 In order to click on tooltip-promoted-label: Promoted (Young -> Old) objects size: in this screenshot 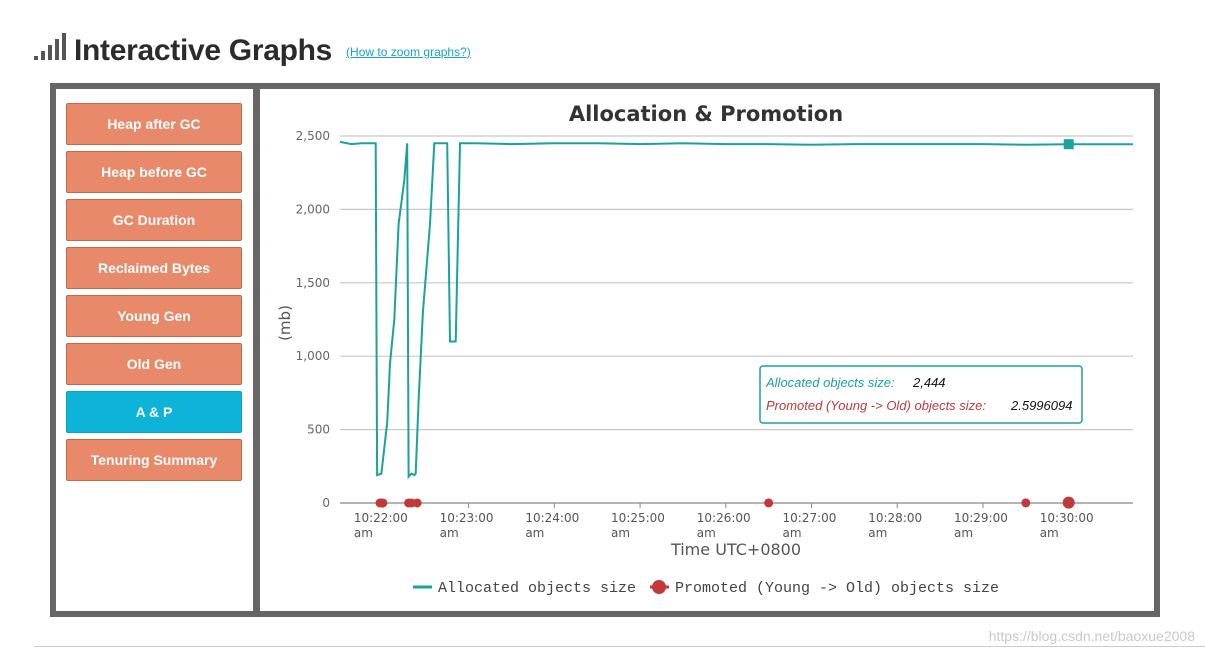, I will do `click(876, 405)`.